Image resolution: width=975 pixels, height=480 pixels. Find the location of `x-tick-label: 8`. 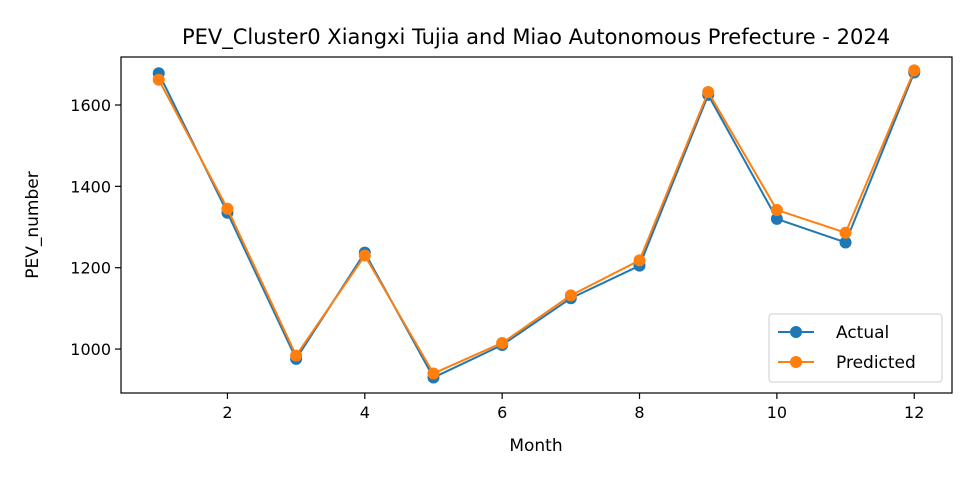

x-tick-label: 8 is located at coordinates (639, 412).